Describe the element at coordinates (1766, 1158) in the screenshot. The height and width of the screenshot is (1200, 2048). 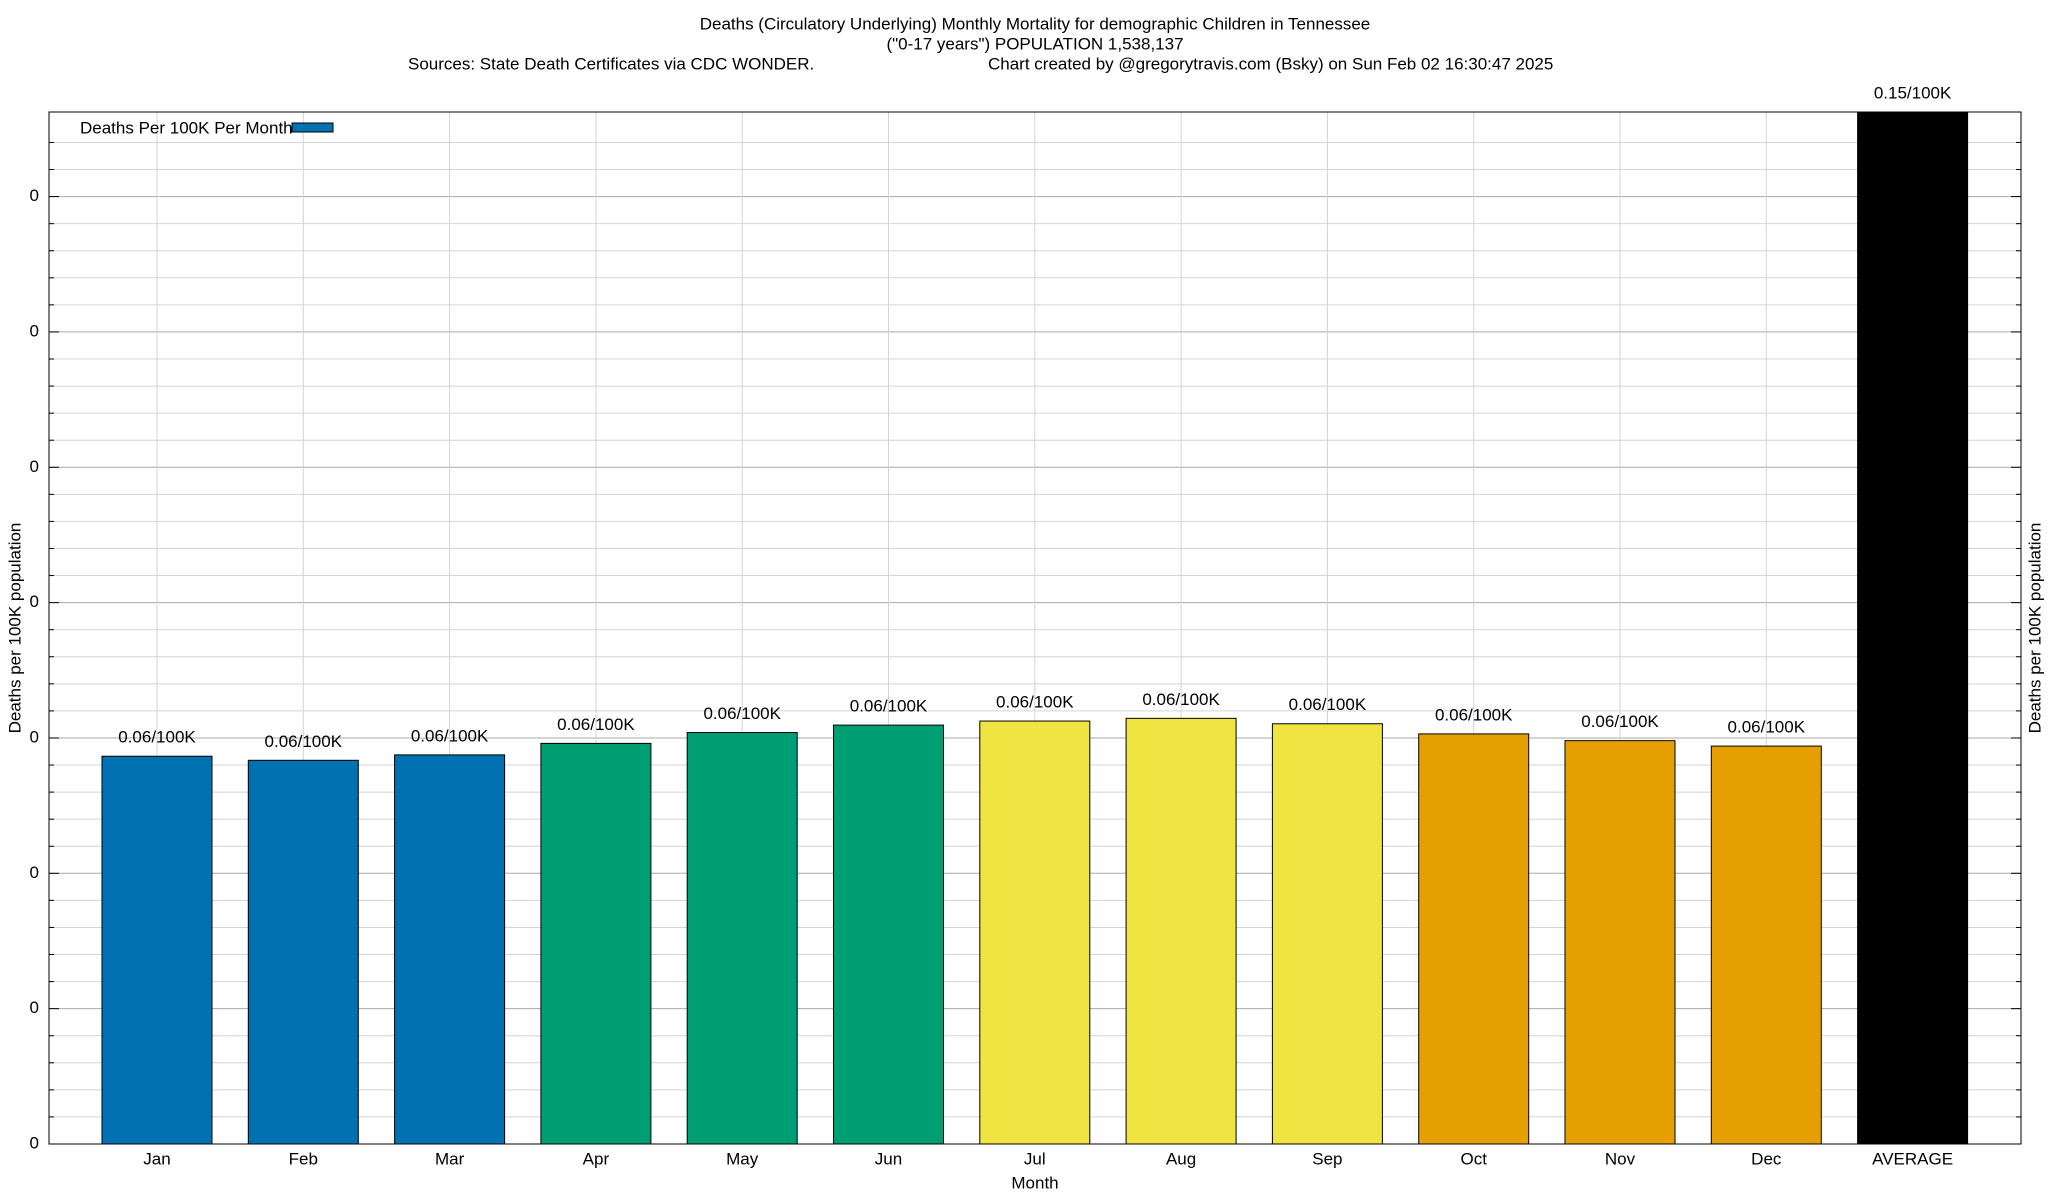
I see `x-tick-label: Dec` at that location.